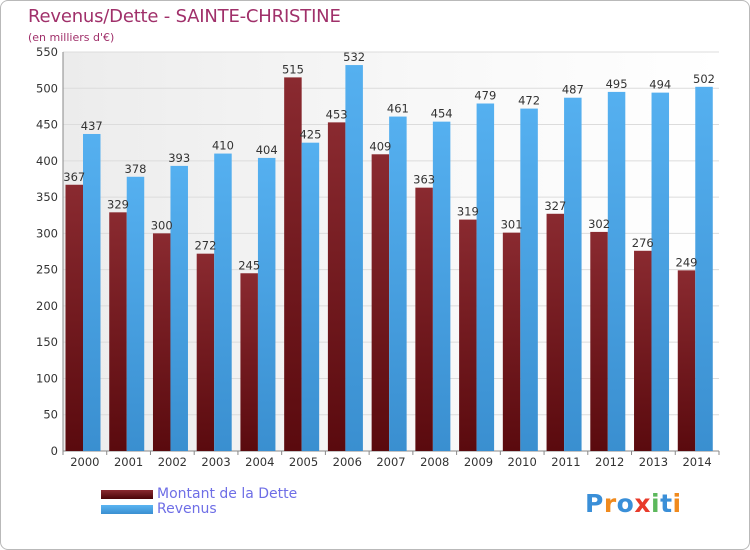 The image size is (750, 550). Describe the element at coordinates (47, 378) in the screenshot. I see `y-tick-label: 100` at that location.